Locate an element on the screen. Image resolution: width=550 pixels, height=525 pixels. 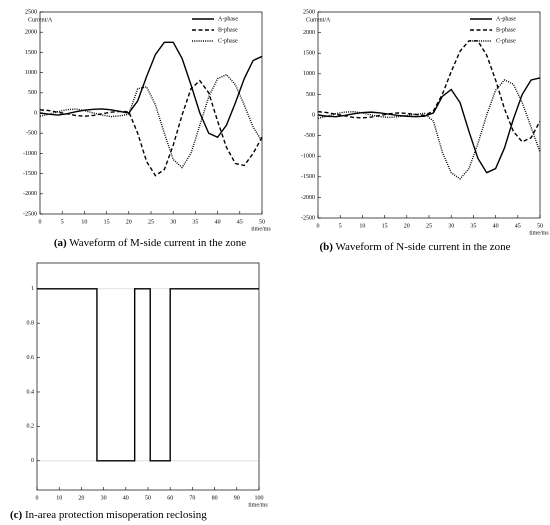
x-tick-label: 80 is located at coordinates (215, 498).